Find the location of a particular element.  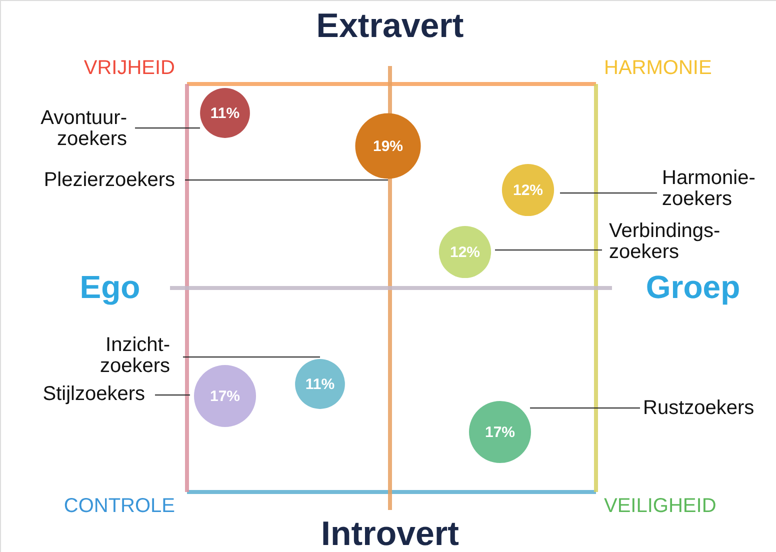

category-label: Avontuur-zoekers is located at coordinates (83, 128).